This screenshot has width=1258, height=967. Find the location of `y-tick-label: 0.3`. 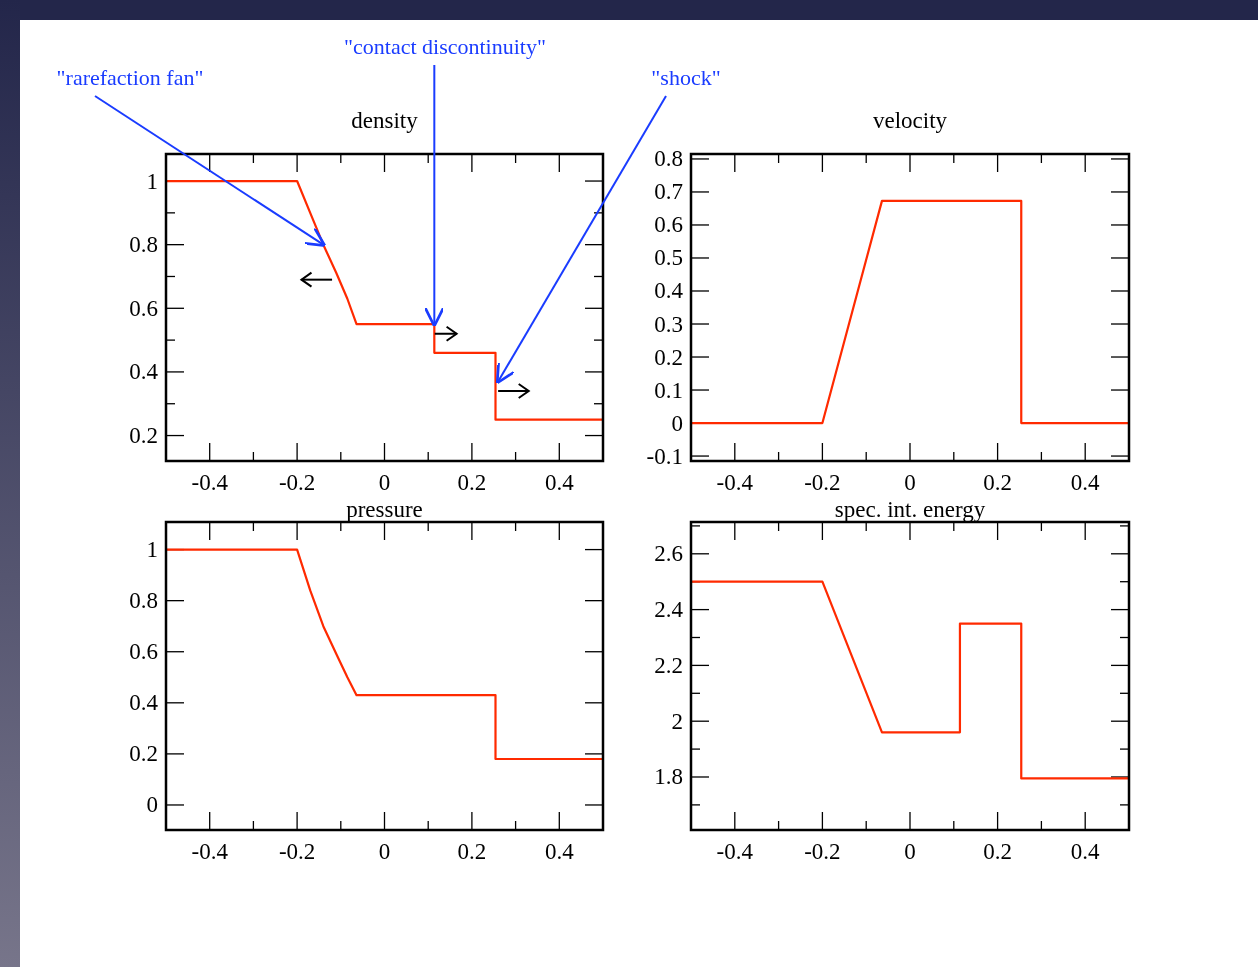

y-tick-label: 0.3 is located at coordinates (668, 324).